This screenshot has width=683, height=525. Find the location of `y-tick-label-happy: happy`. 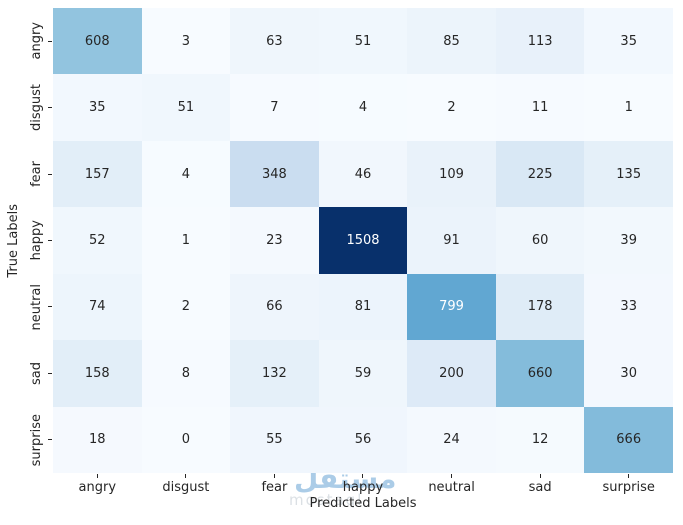

y-tick-label-happy: happy is located at coordinates (36, 240).